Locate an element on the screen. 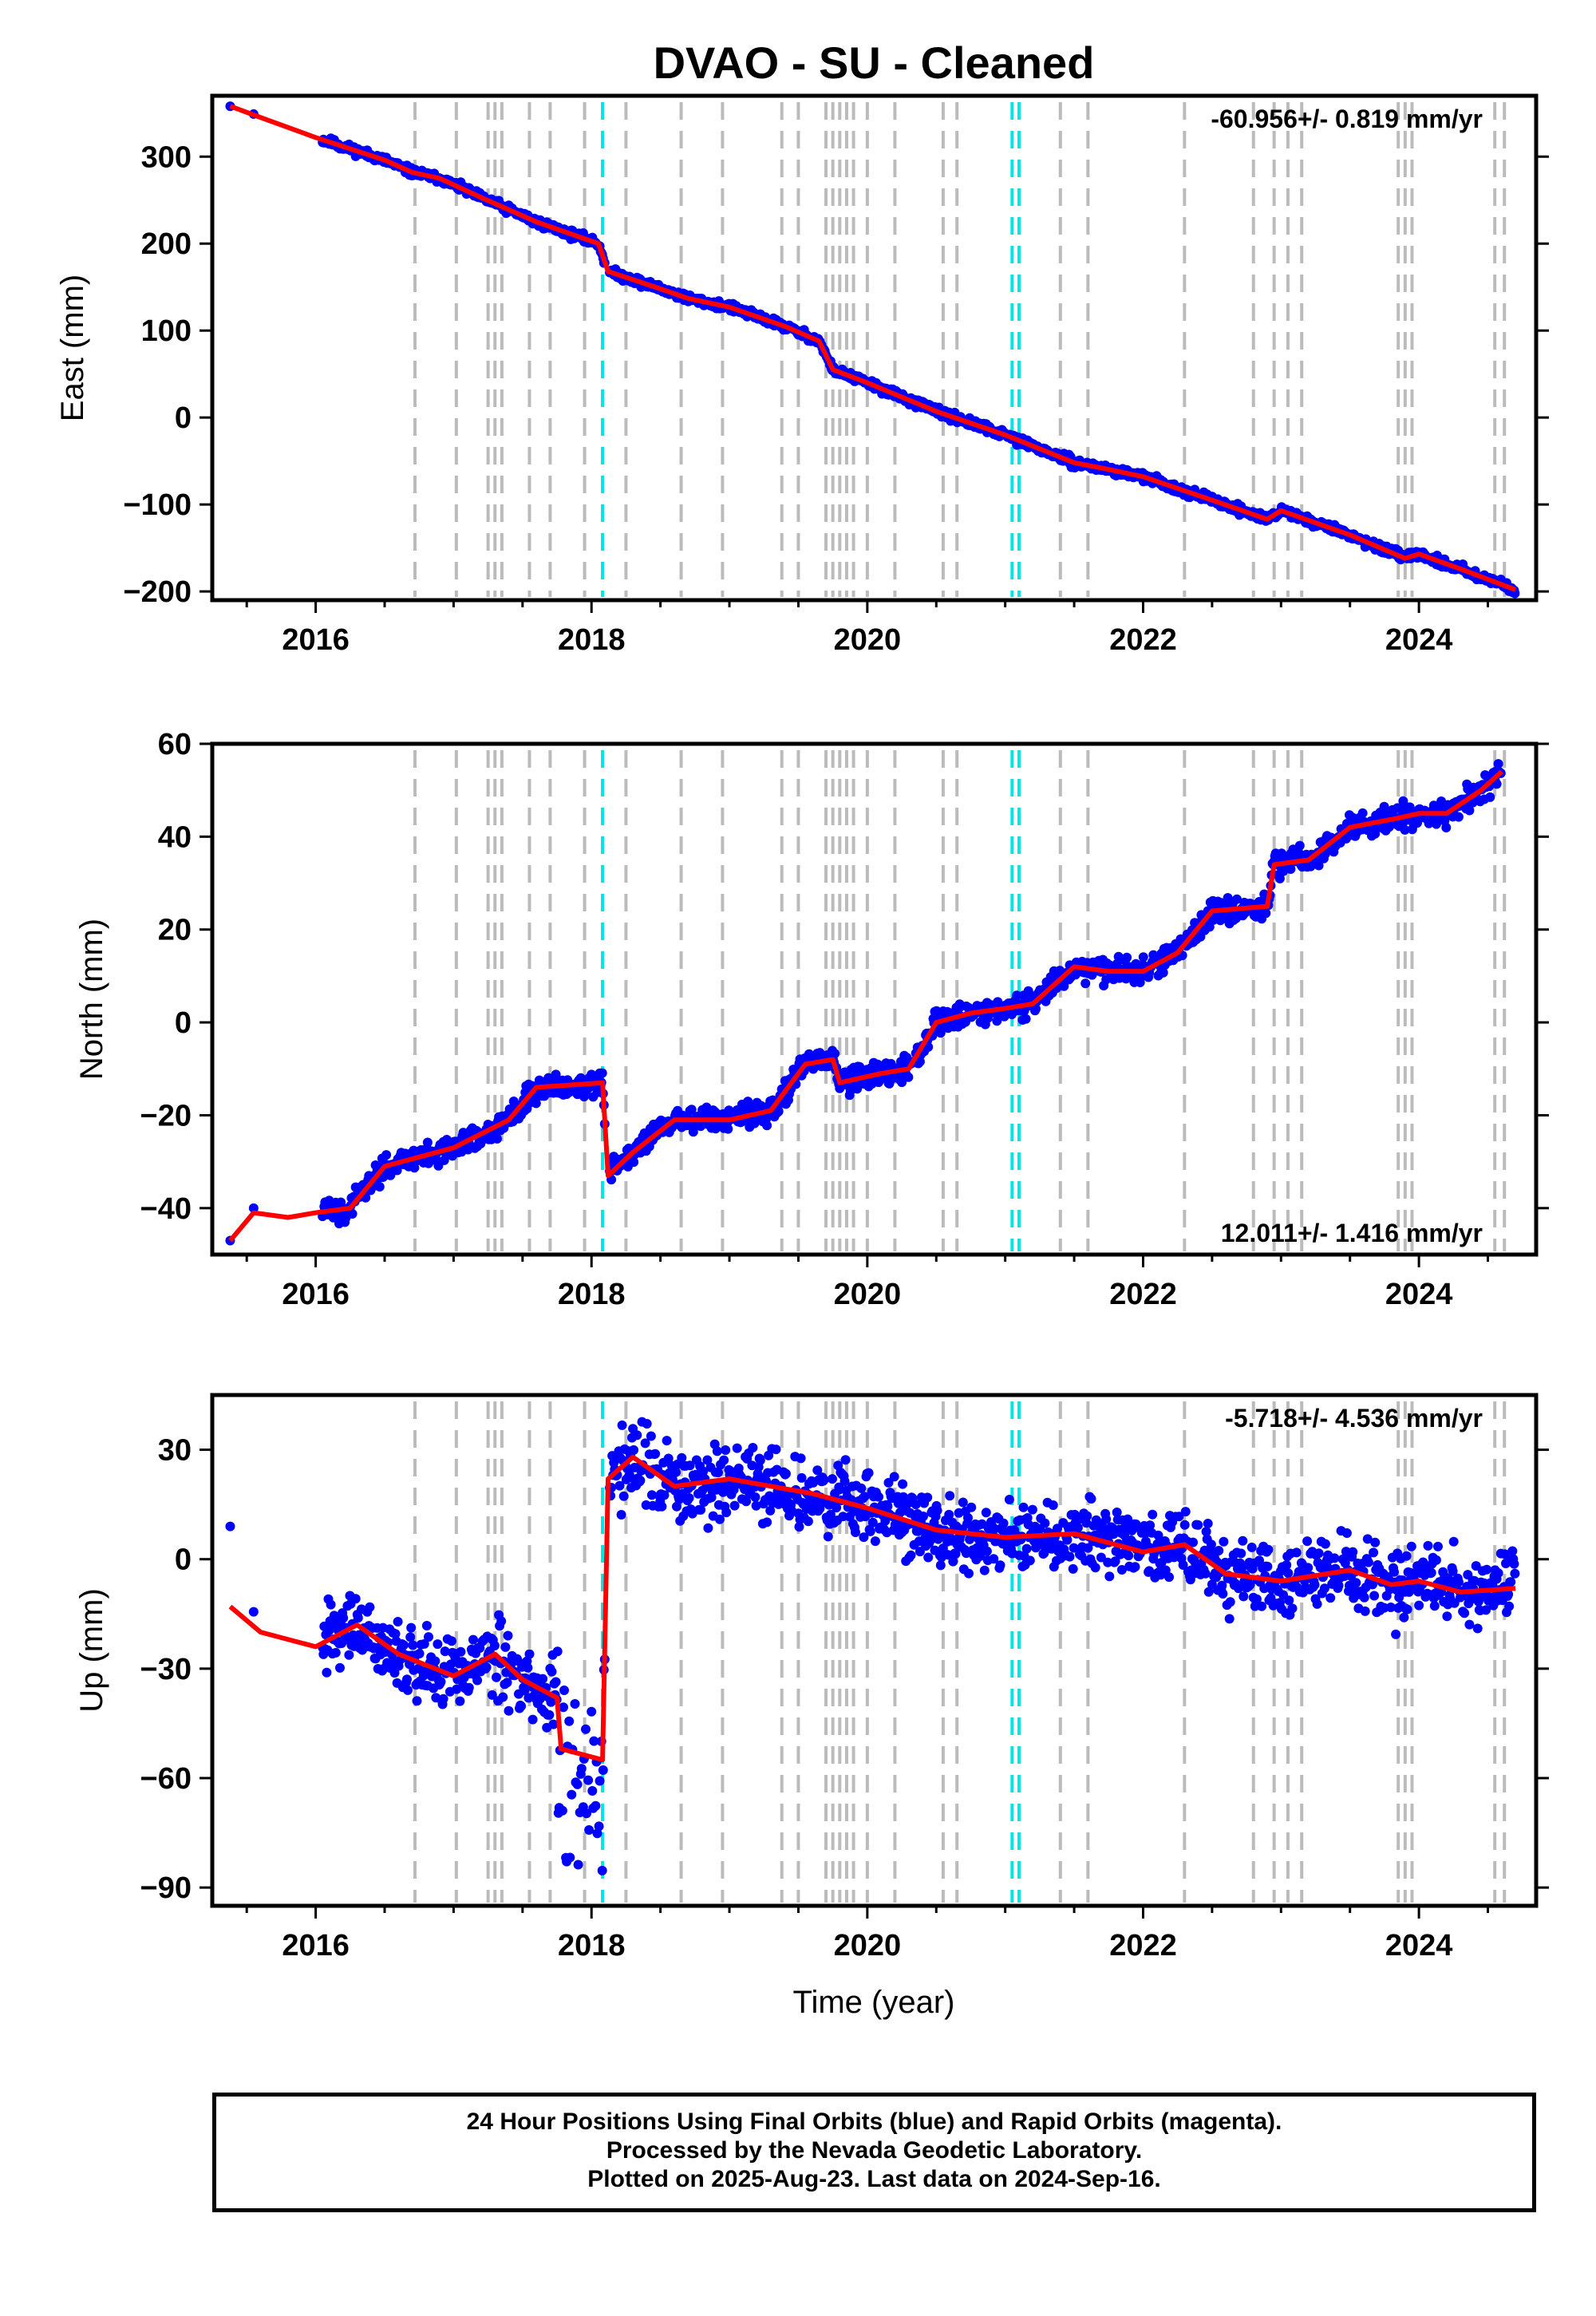  y-tick-label: −200 is located at coordinates (157, 592).